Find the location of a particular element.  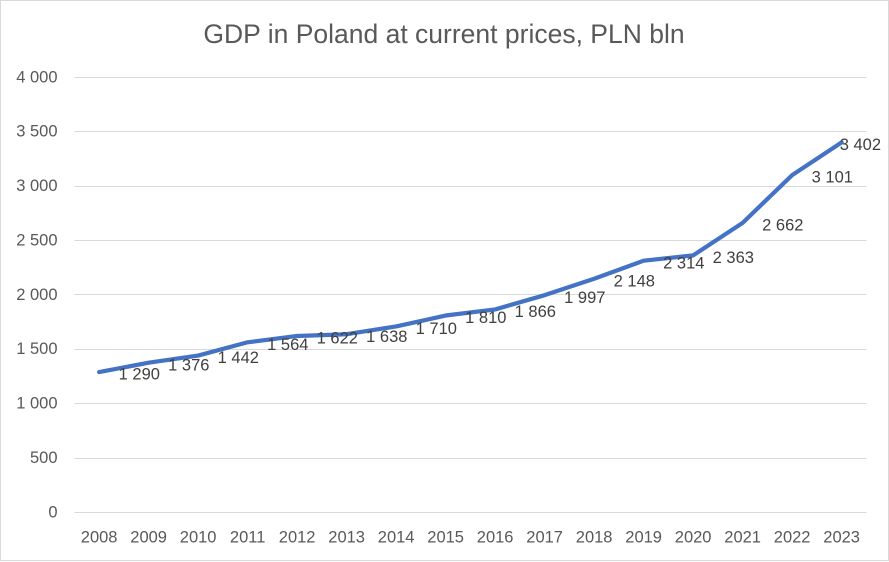

data-label: 2 662 is located at coordinates (782, 225).